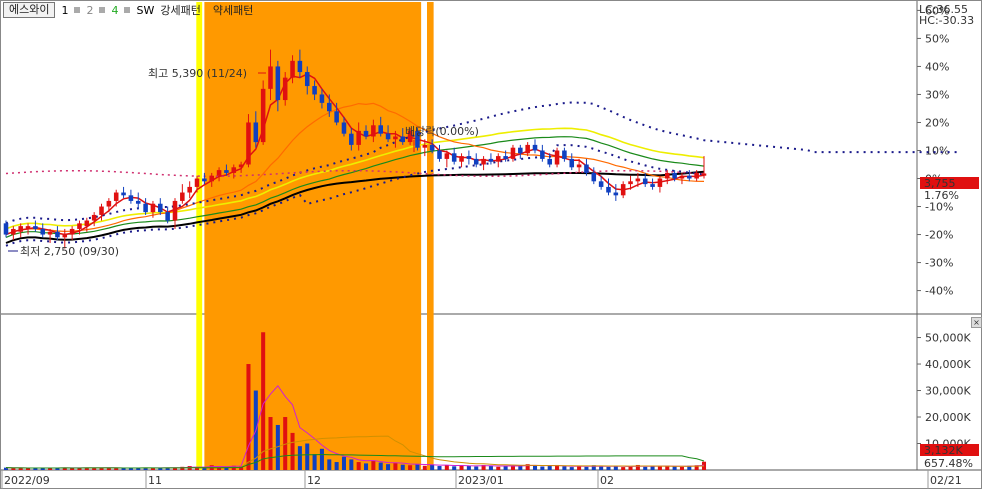  What do you see at coordinates (946, 480) in the screenshot?
I see `xtick-label-5: 02/21` at bounding box center [946, 480].